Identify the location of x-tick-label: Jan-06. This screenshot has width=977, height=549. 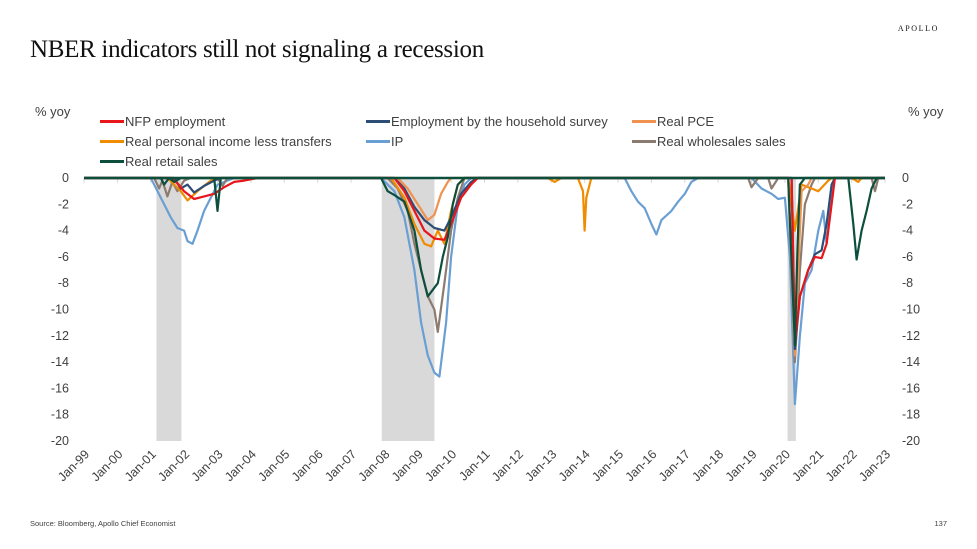
(307, 465).